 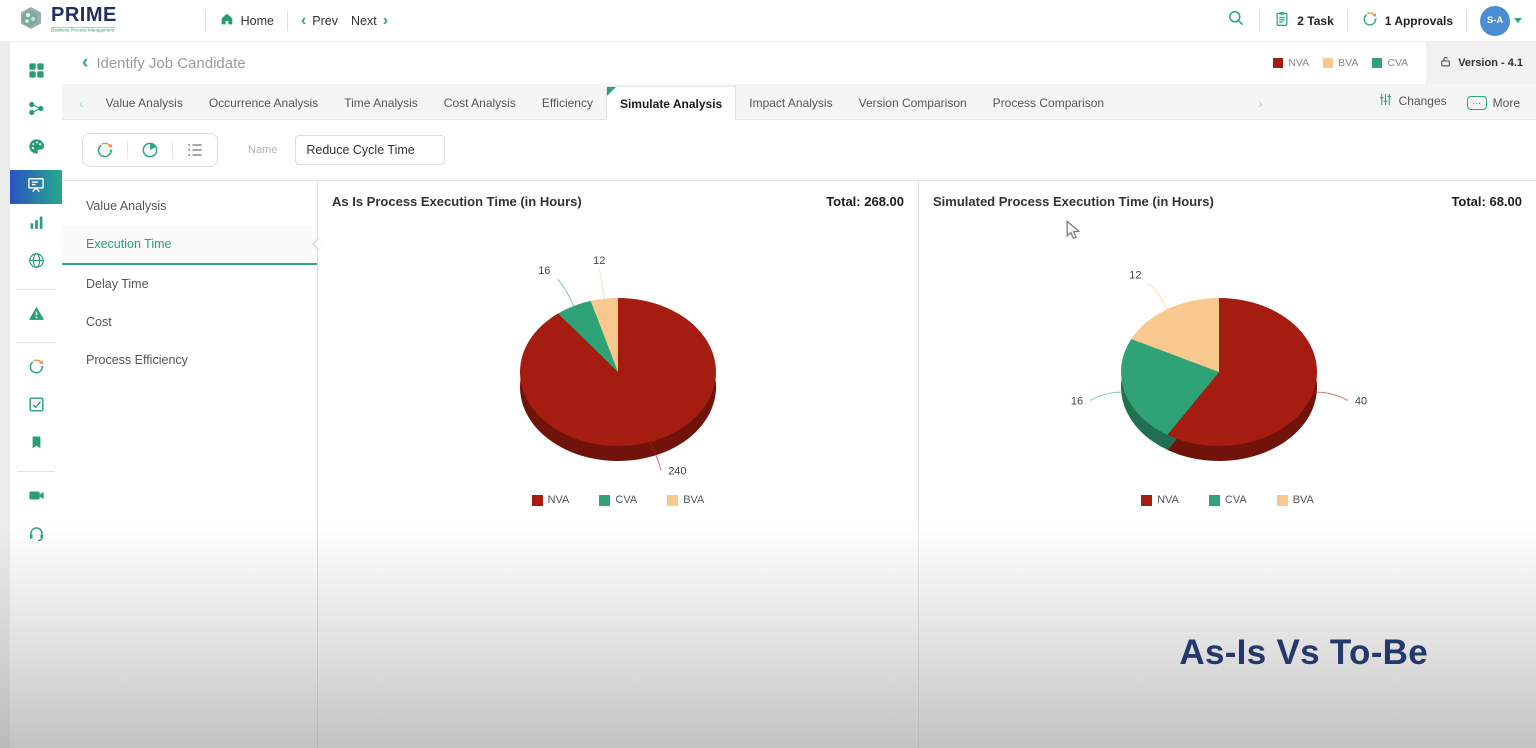 What do you see at coordinates (381, 103) in the screenshot?
I see `tab-time-analysis: Time Analysis` at bounding box center [381, 103].